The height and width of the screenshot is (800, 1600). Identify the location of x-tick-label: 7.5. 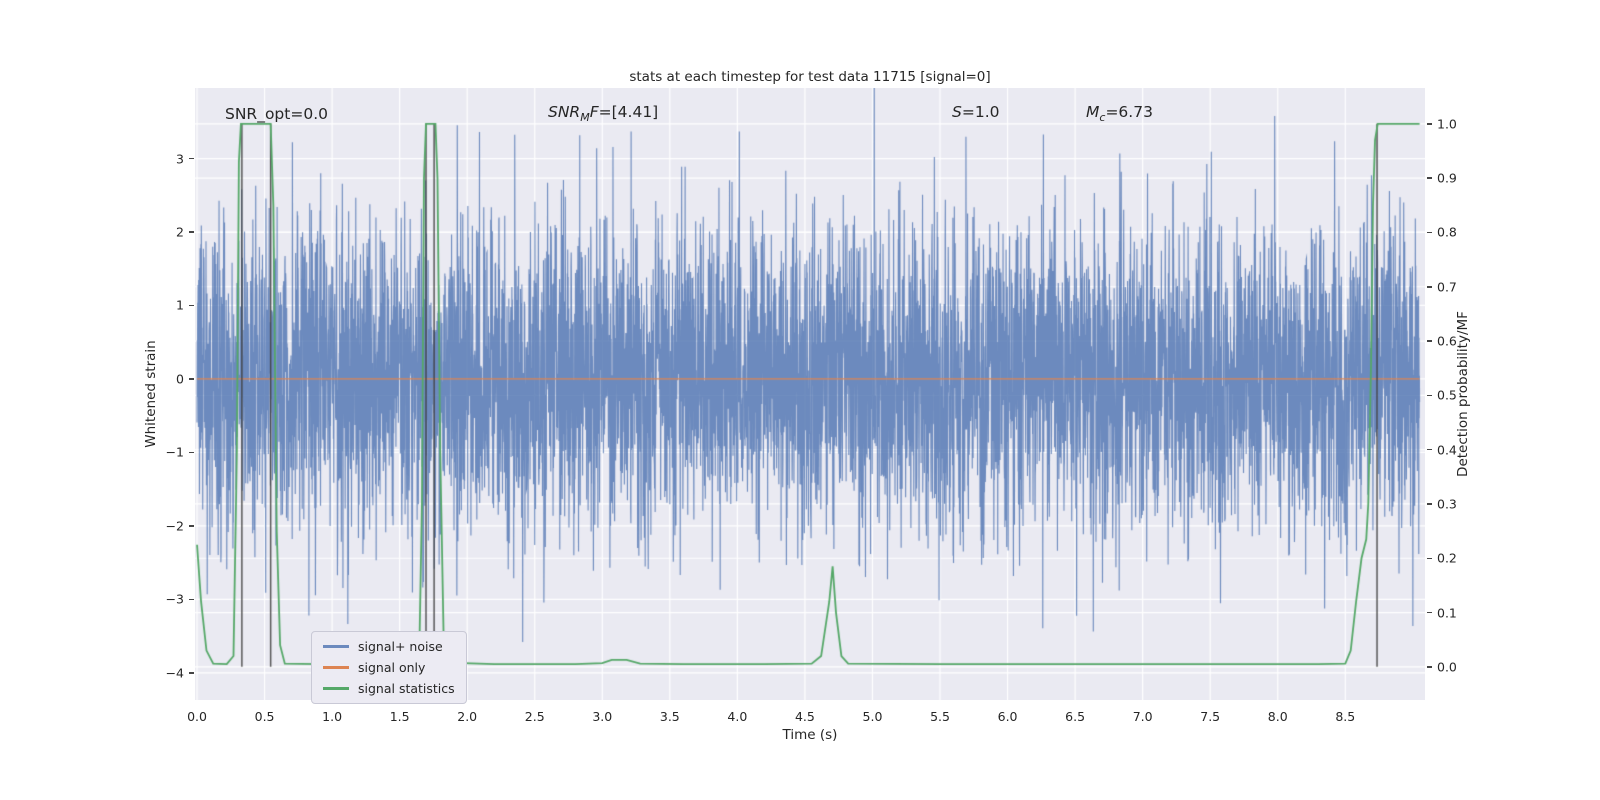
(1210, 716).